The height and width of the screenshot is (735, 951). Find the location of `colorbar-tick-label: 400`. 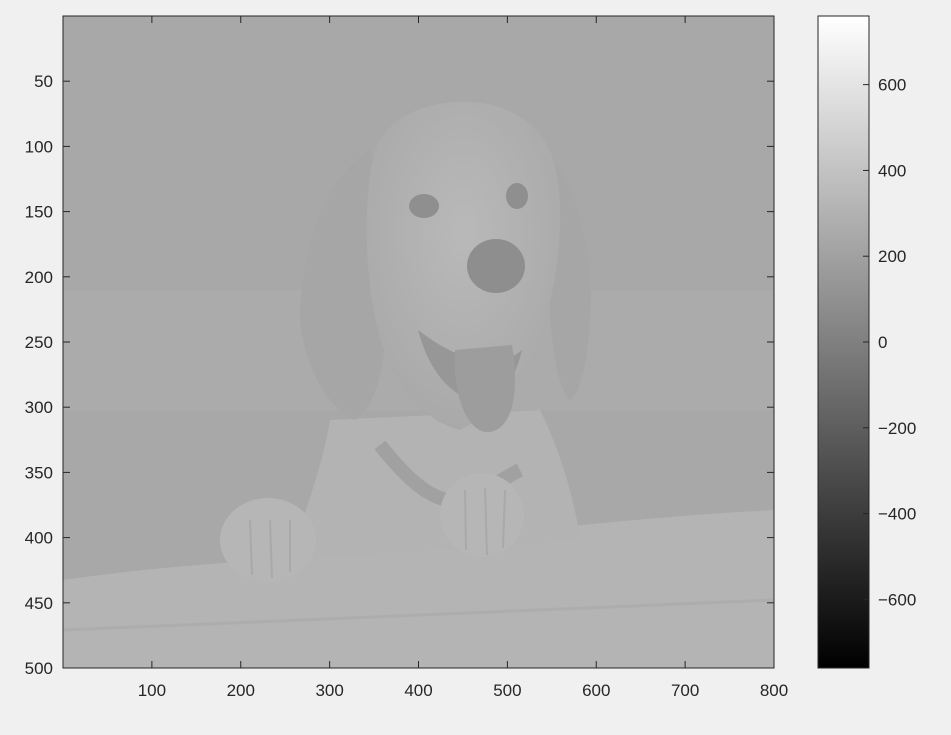

colorbar-tick-label: 400 is located at coordinates (892, 170).